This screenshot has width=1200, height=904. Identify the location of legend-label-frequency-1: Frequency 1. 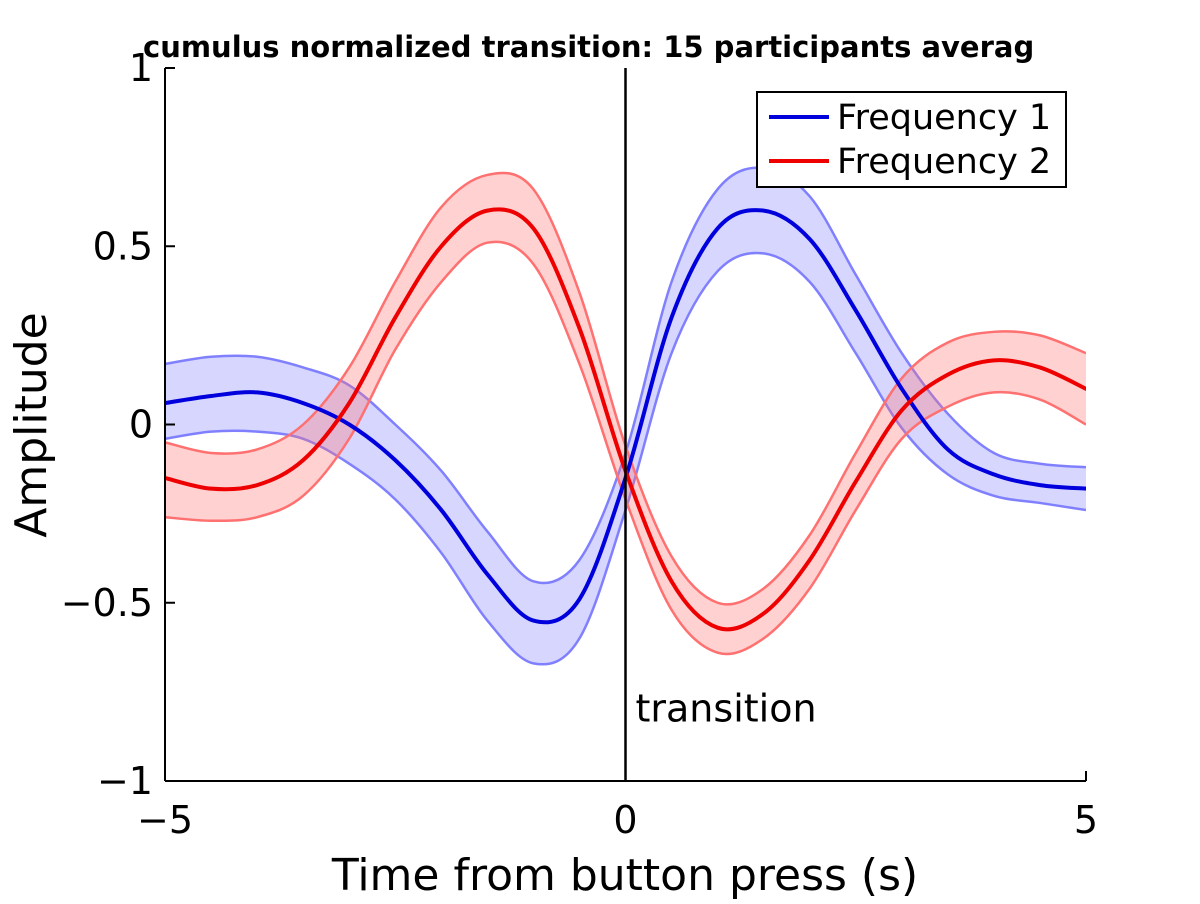
(944, 118).